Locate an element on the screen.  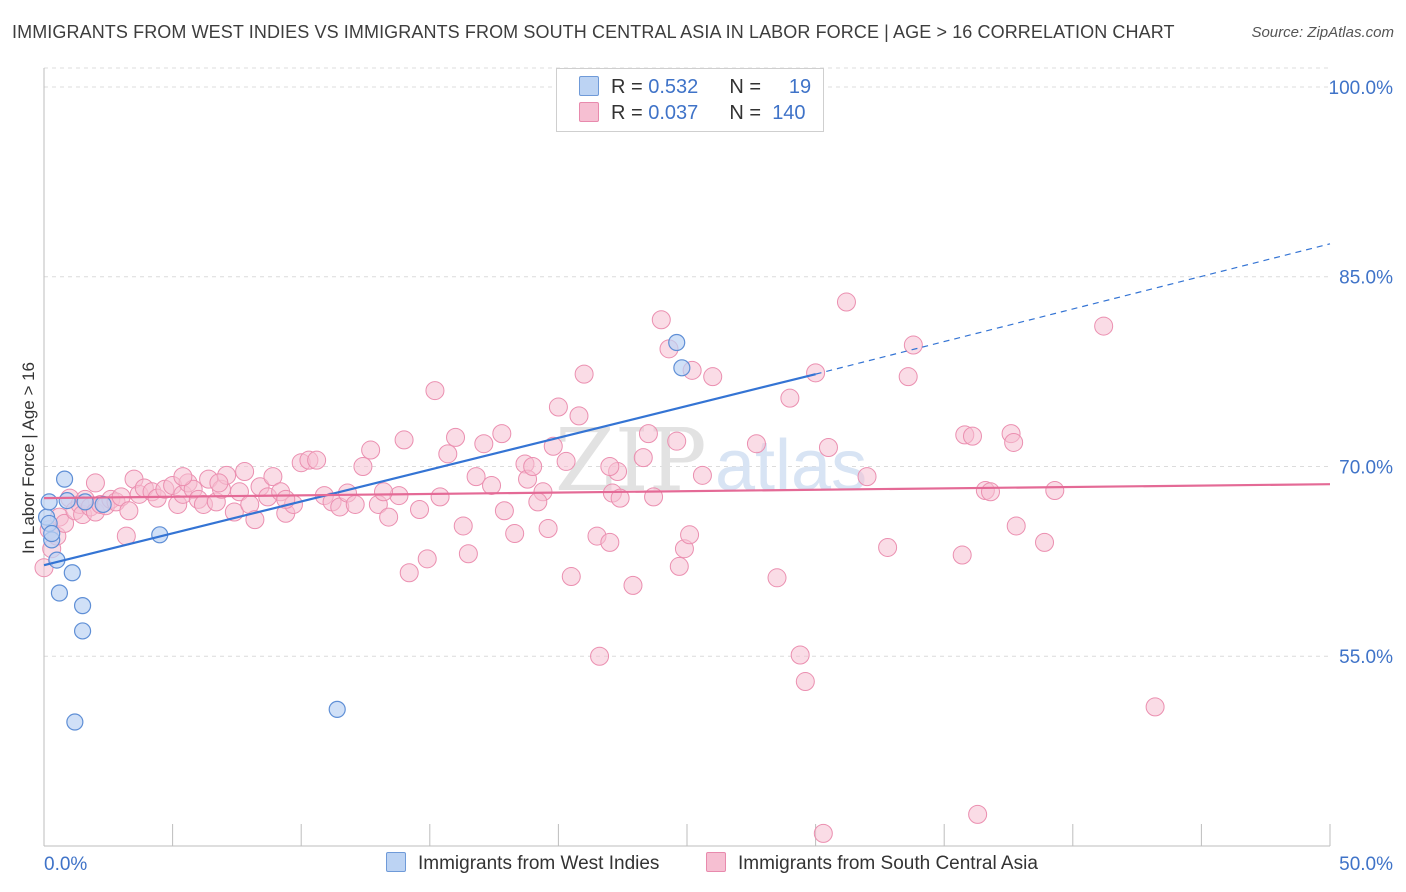
x-tick-label-min: 0.0% is located at coordinates (65, 864).